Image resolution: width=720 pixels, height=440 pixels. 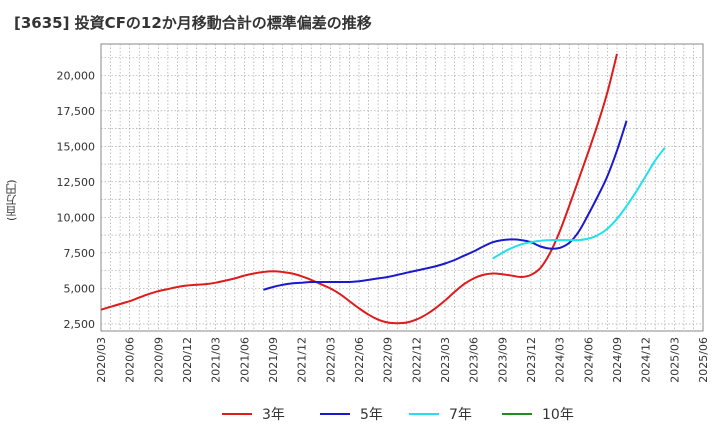 I want to click on x-tick-label: 2023/06, so click(x=474, y=360).